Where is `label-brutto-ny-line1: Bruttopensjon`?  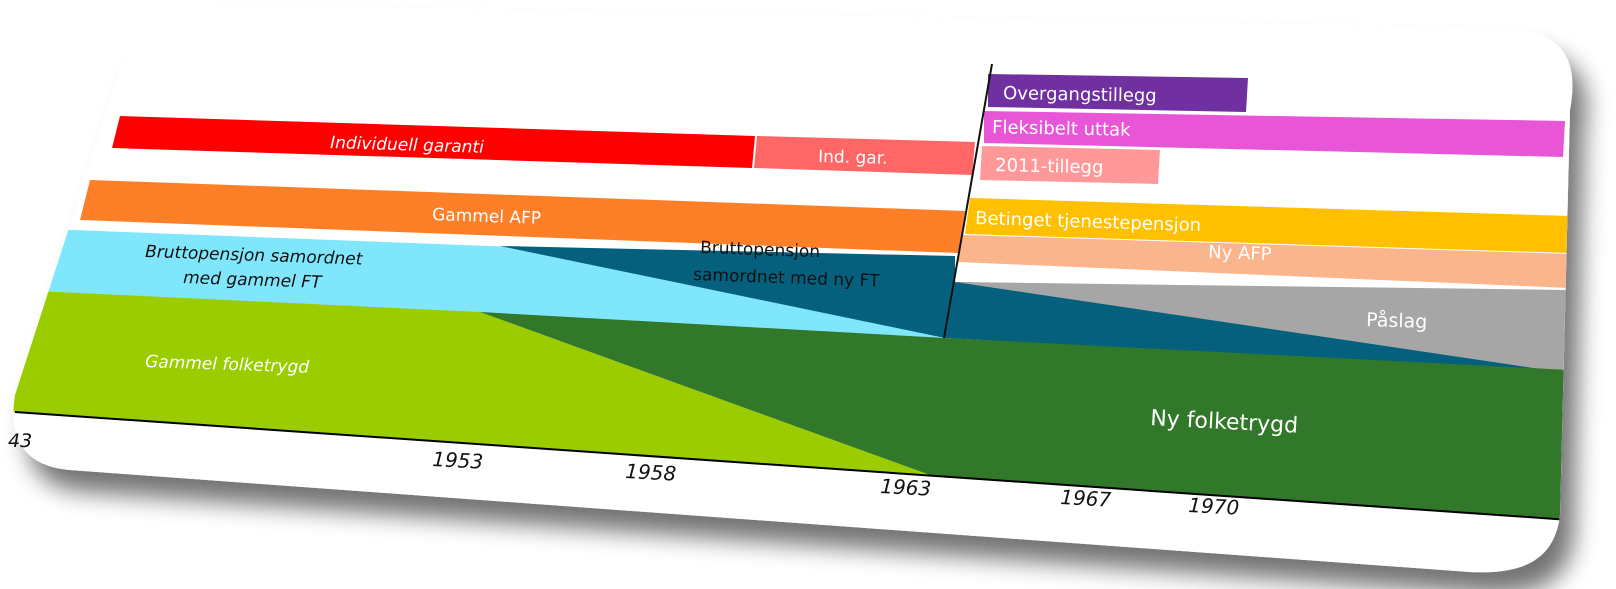
label-brutto-ny-line1: Bruttopensjon is located at coordinates (760, 250).